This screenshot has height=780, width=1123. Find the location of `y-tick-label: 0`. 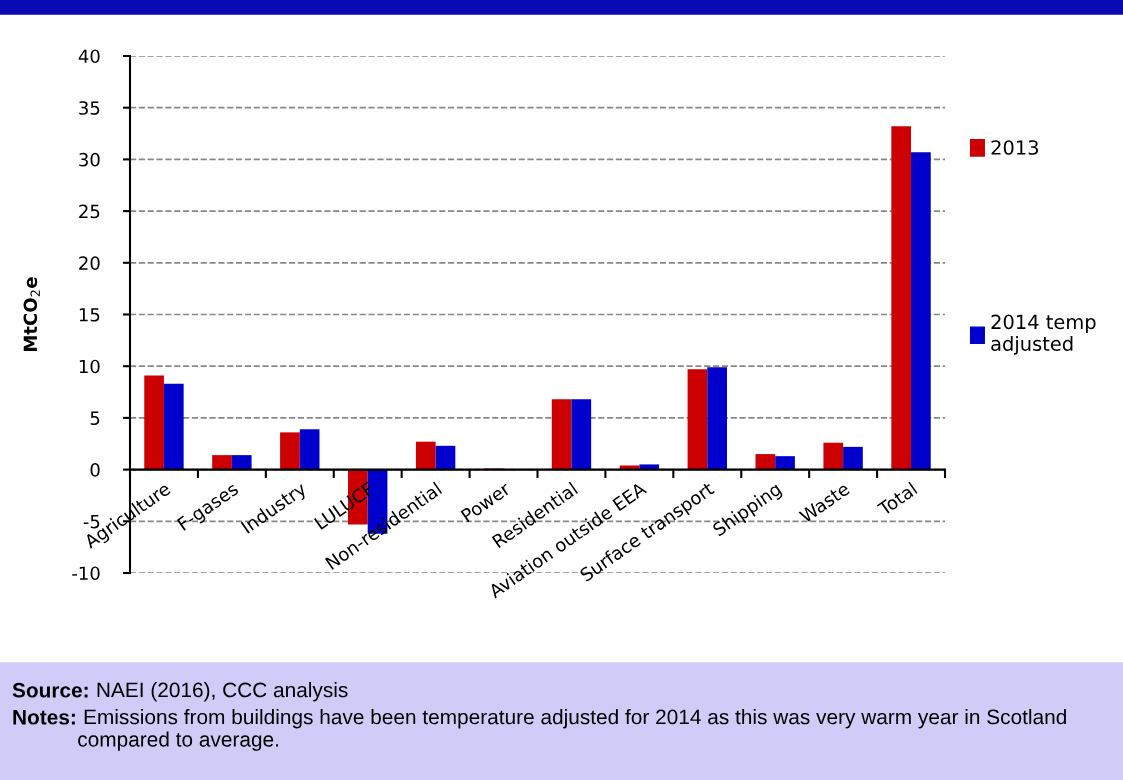

y-tick-label: 0 is located at coordinates (95, 470).